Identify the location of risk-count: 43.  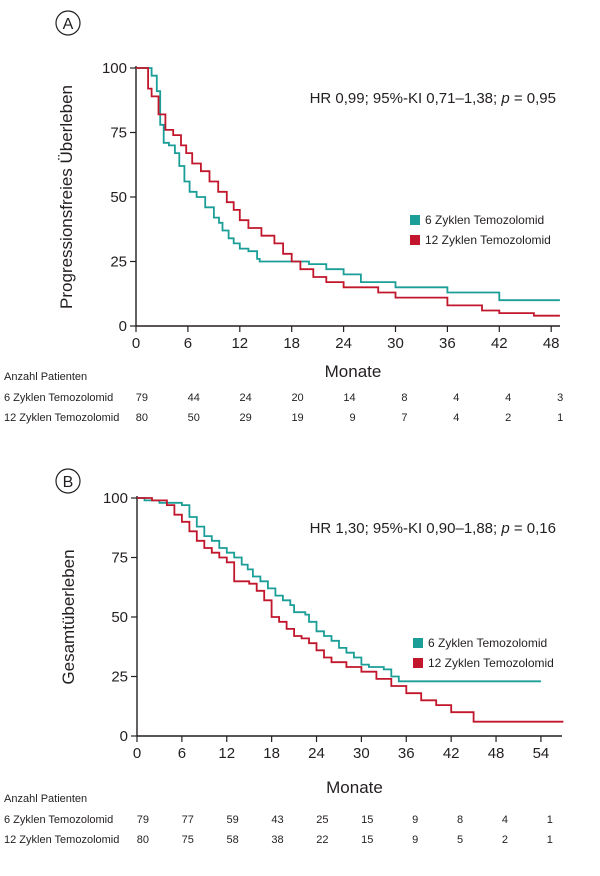
(277, 820).